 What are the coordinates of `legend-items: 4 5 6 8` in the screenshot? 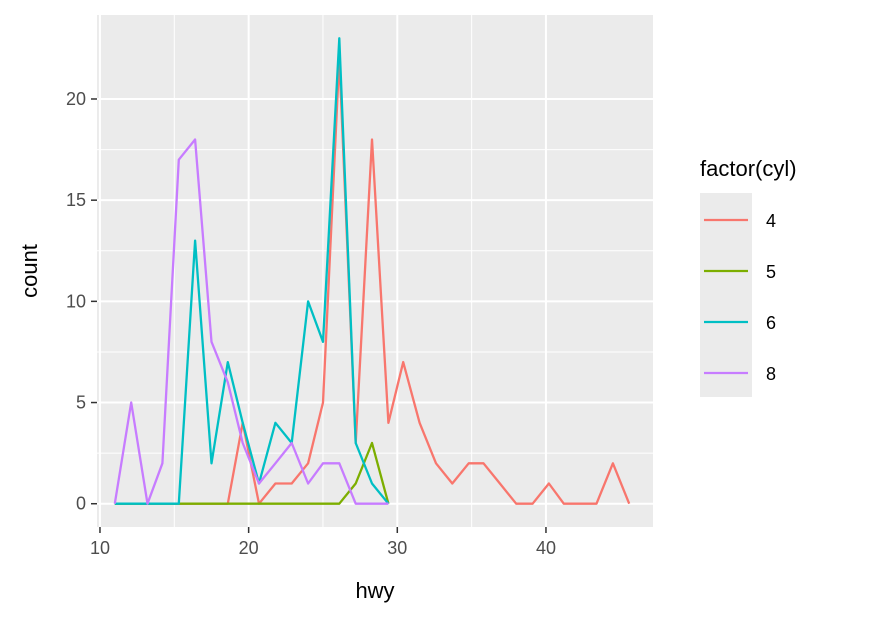 It's located at (740, 297).